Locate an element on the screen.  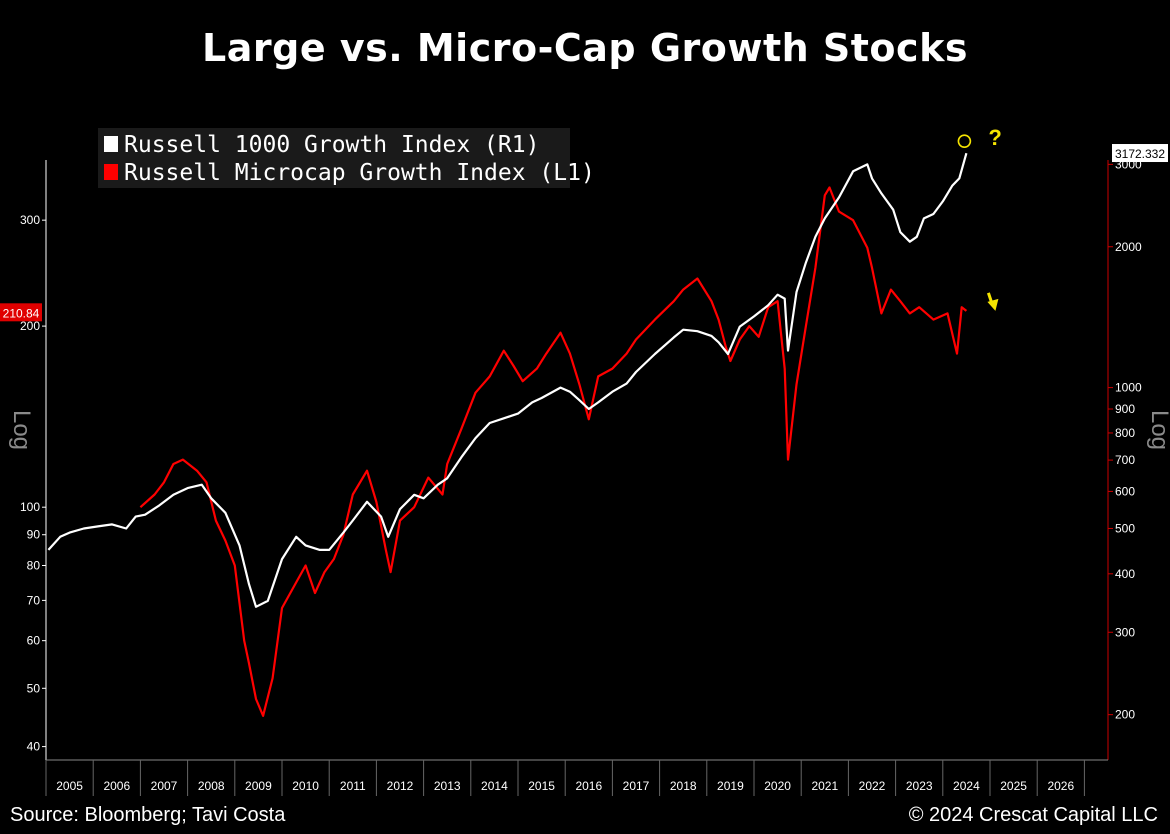
legend-label-0: Russell 1000 Growth Index (R1) is located at coordinates (331, 145).